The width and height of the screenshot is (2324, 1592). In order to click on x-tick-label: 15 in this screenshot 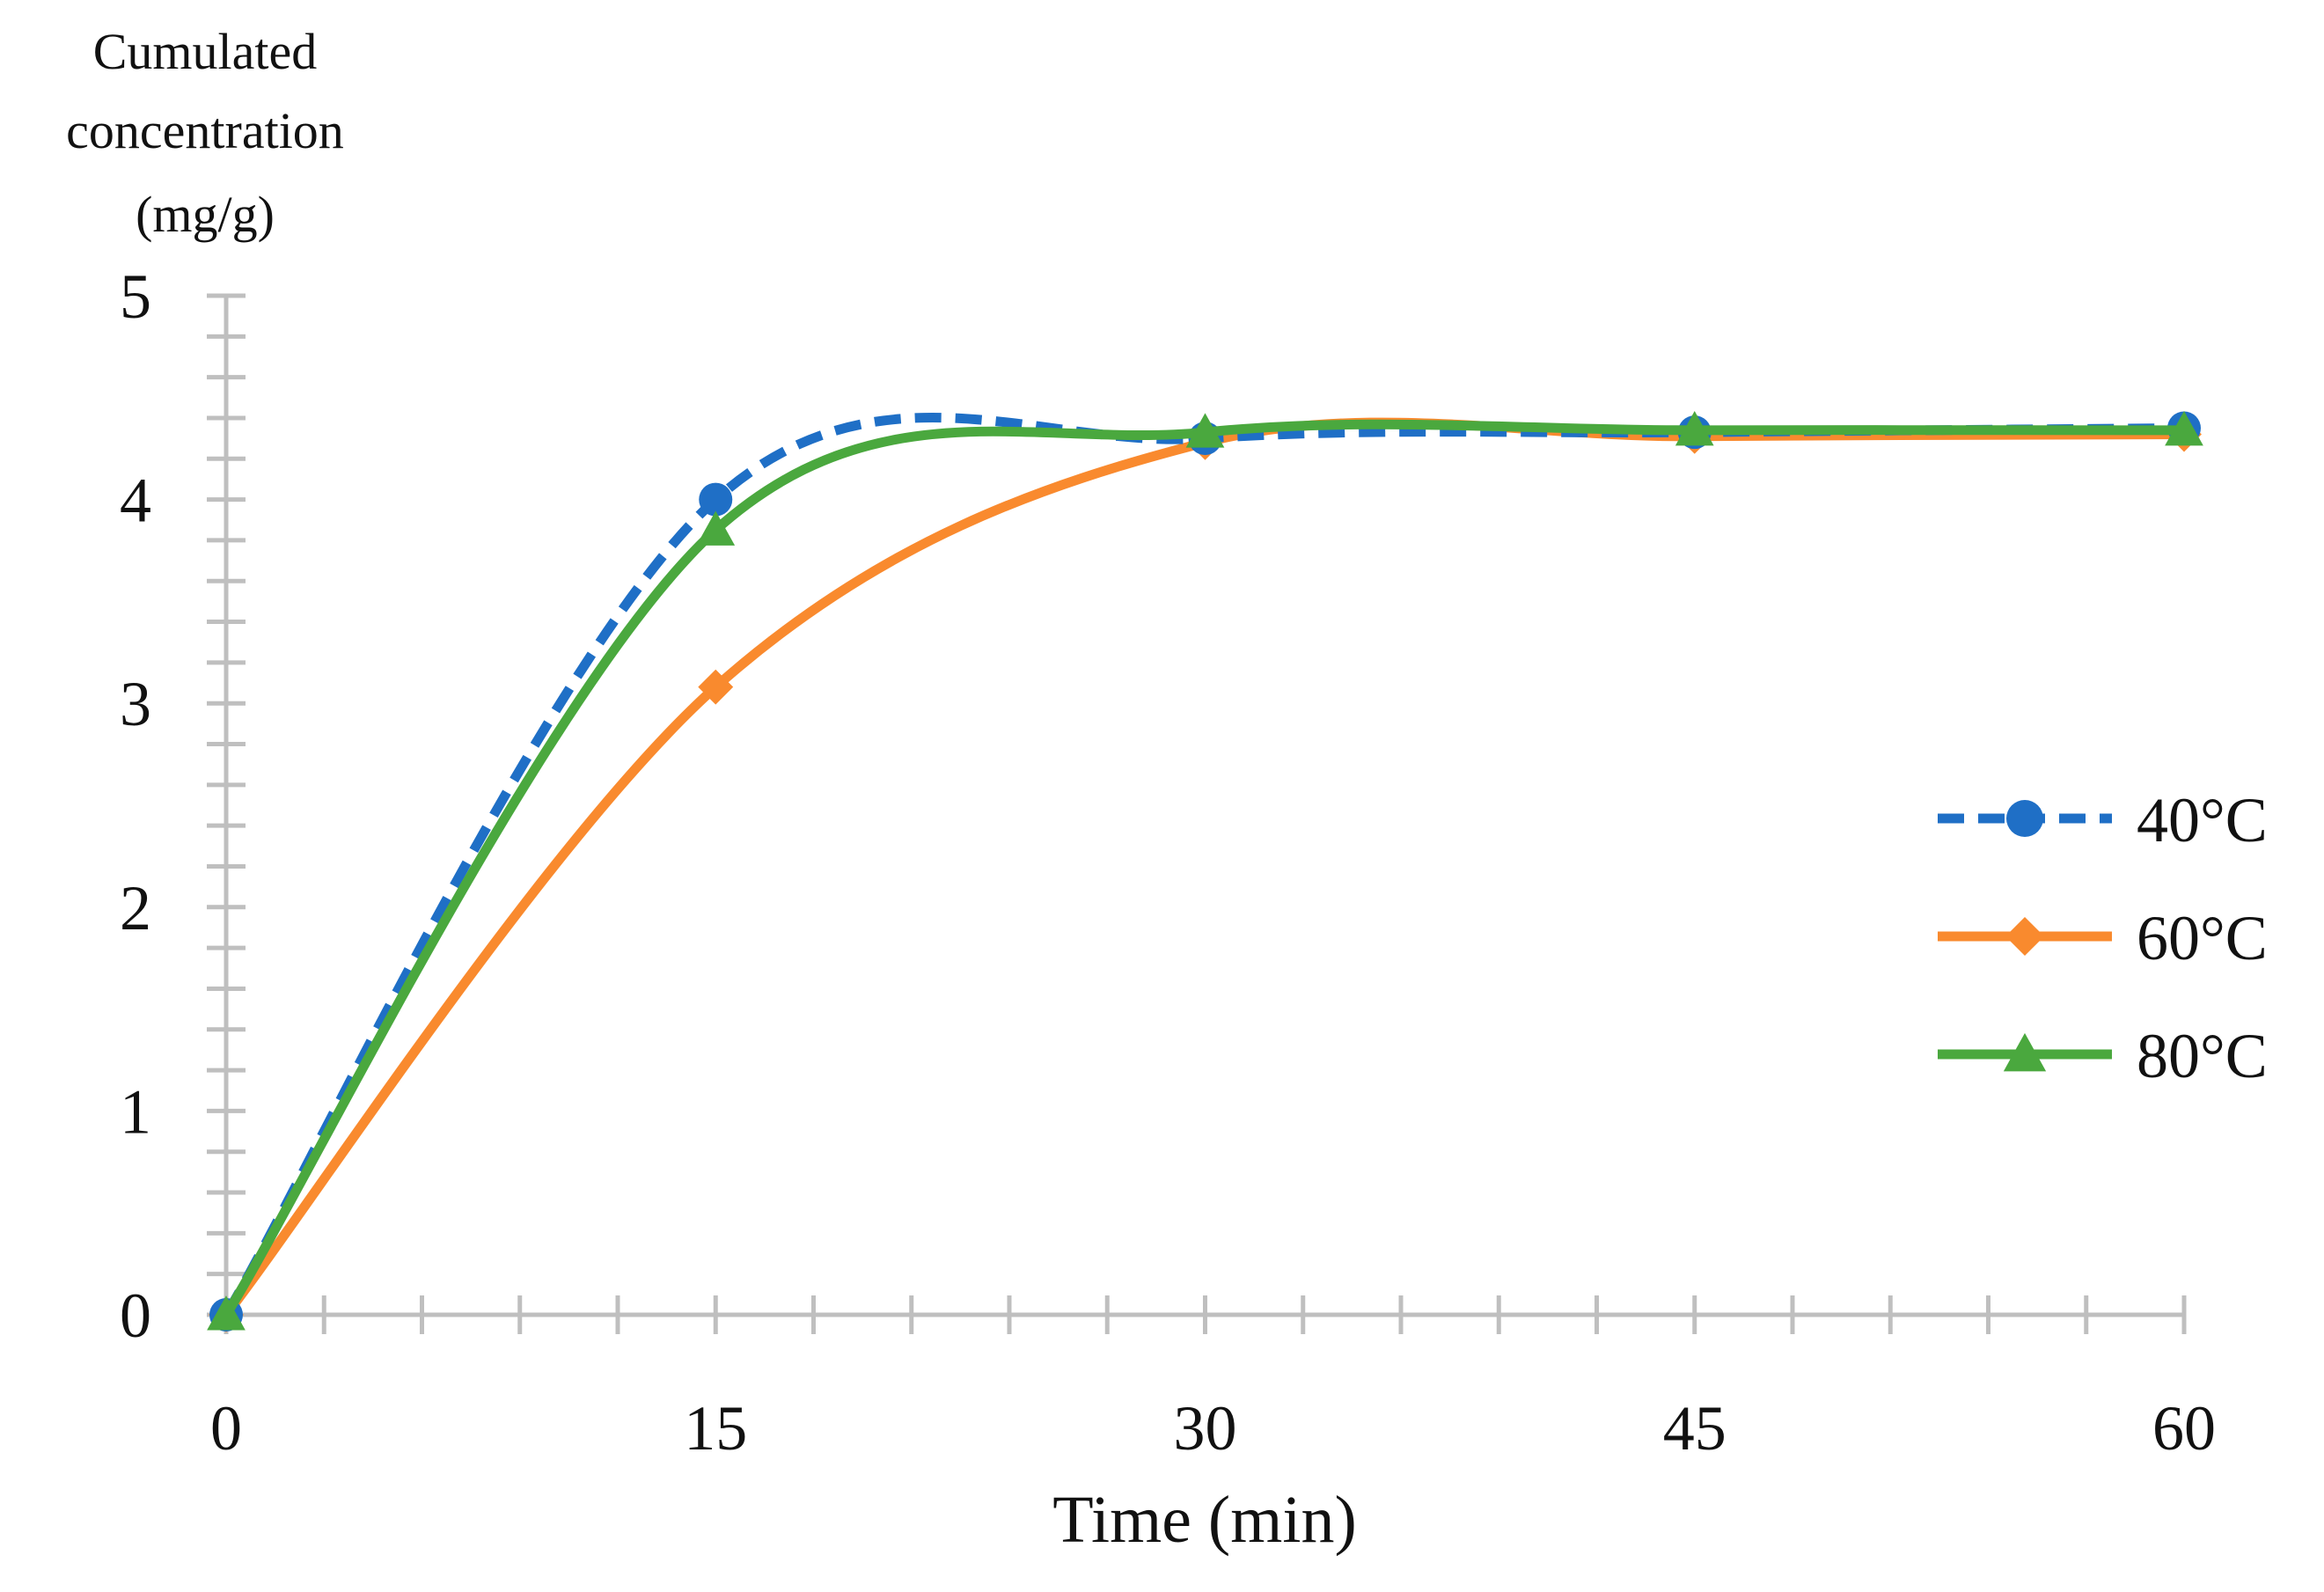, I will do `click(715, 1428)`.